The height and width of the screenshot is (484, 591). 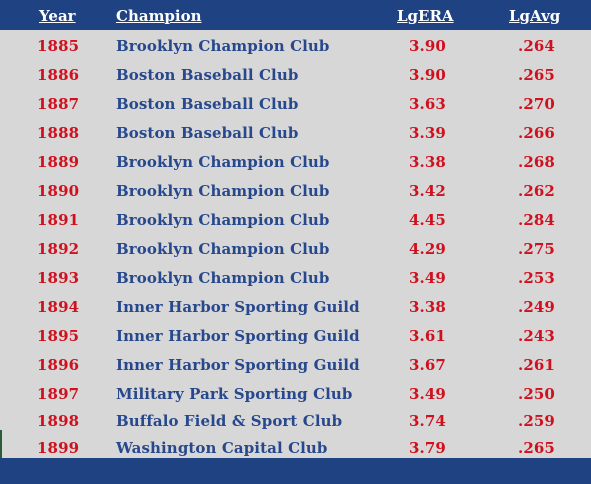 I want to click on header-lg-avg: LgAvg, so click(x=535, y=16).